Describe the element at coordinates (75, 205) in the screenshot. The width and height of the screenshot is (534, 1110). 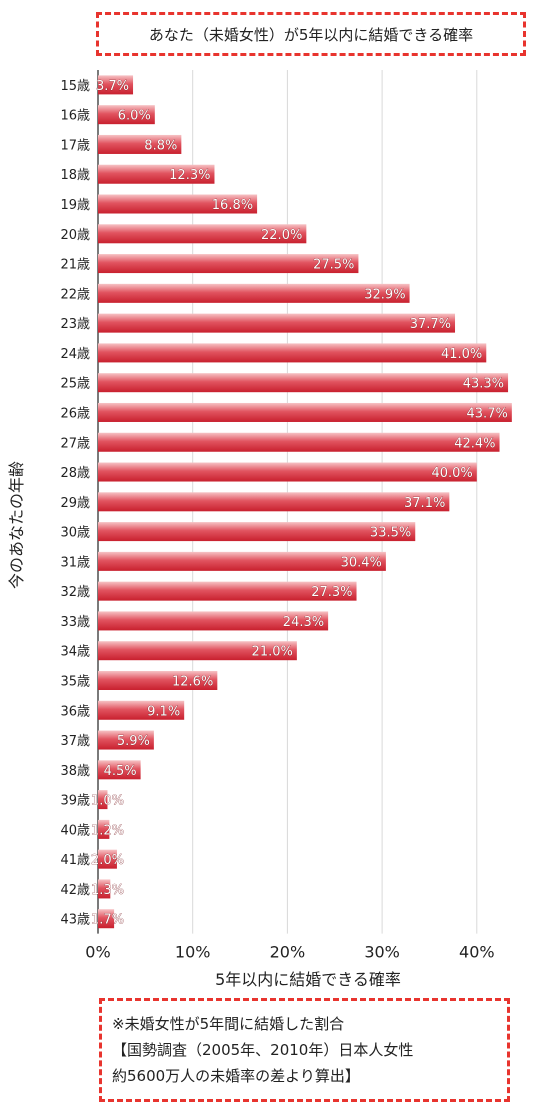
I see `y-tick-label: 19歳` at that location.